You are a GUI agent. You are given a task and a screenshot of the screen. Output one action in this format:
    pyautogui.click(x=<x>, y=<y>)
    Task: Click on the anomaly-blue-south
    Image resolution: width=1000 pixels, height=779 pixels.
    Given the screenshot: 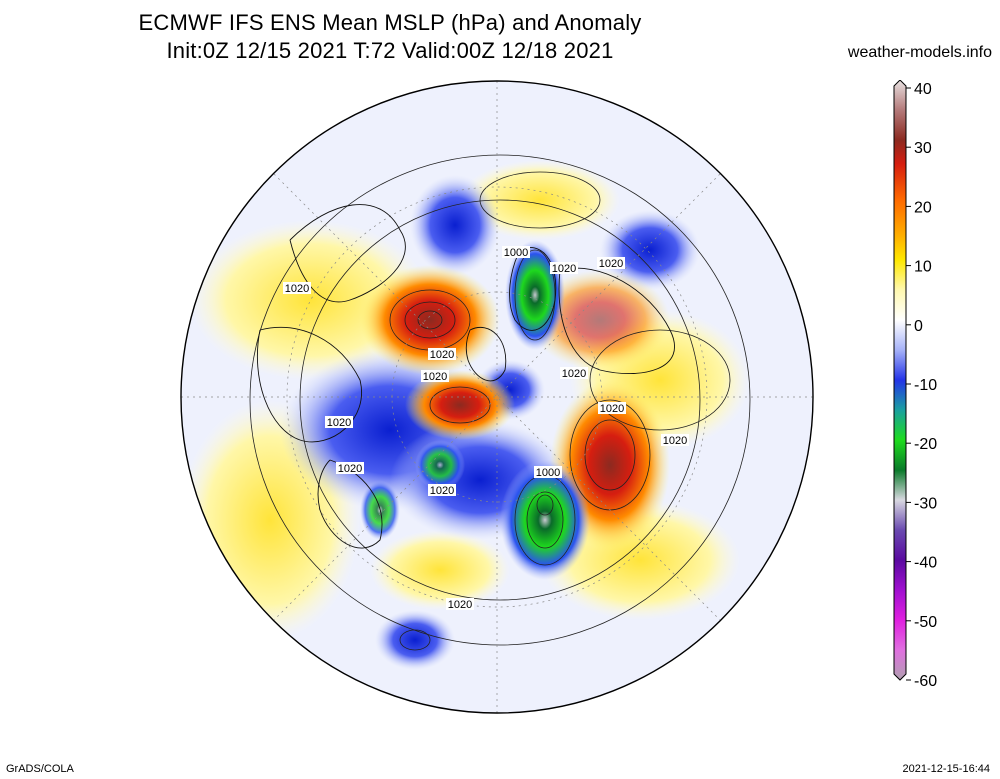 What is the action you would take?
    pyautogui.click(x=415, y=640)
    